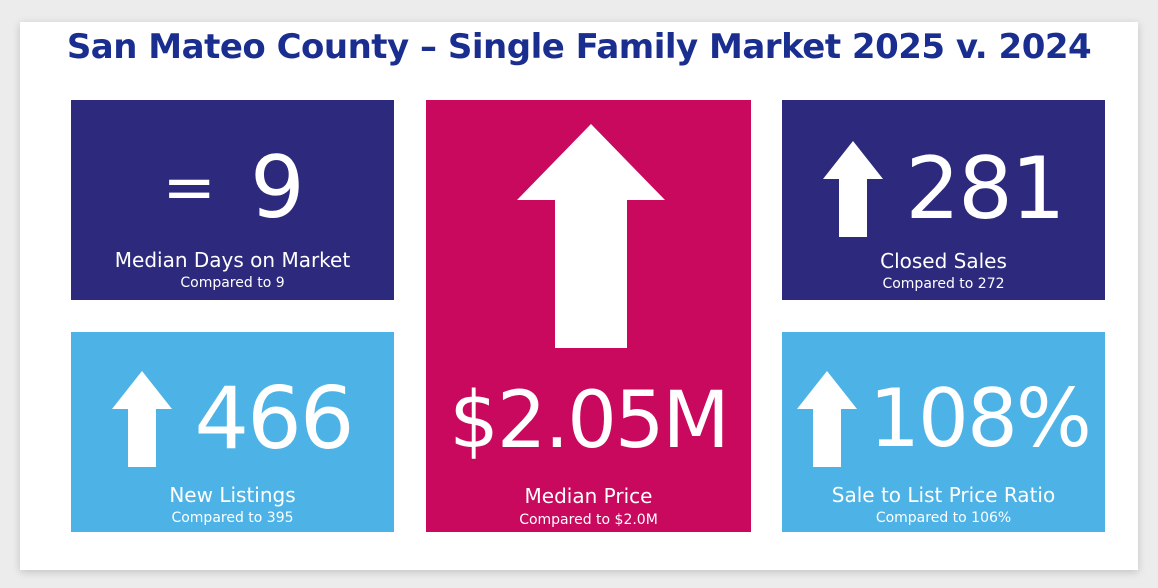  Describe the element at coordinates (232, 495) in the screenshot. I see `new-listings-label: New Listings` at that location.